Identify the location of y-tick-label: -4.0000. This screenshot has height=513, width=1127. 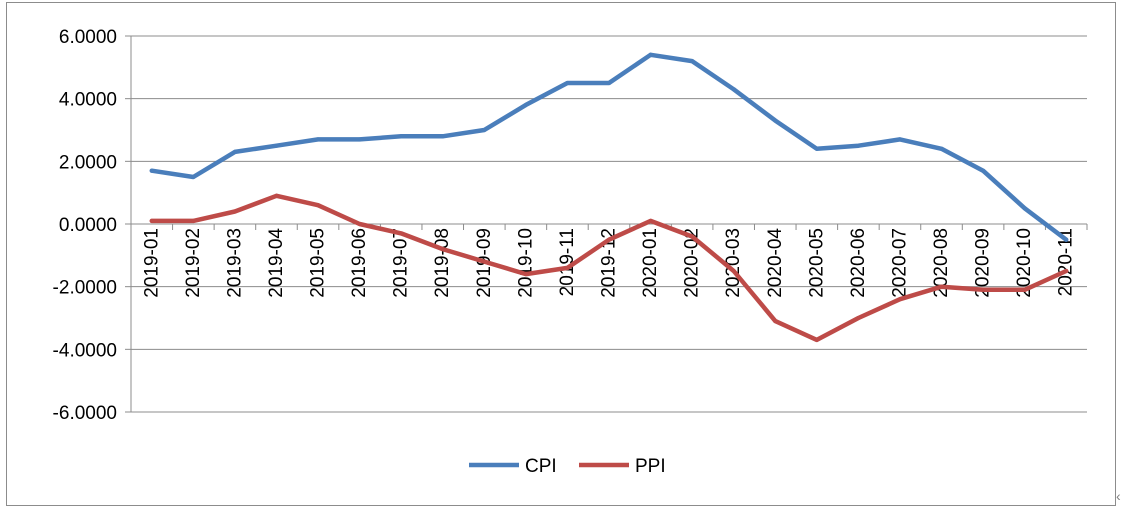
(85, 350).